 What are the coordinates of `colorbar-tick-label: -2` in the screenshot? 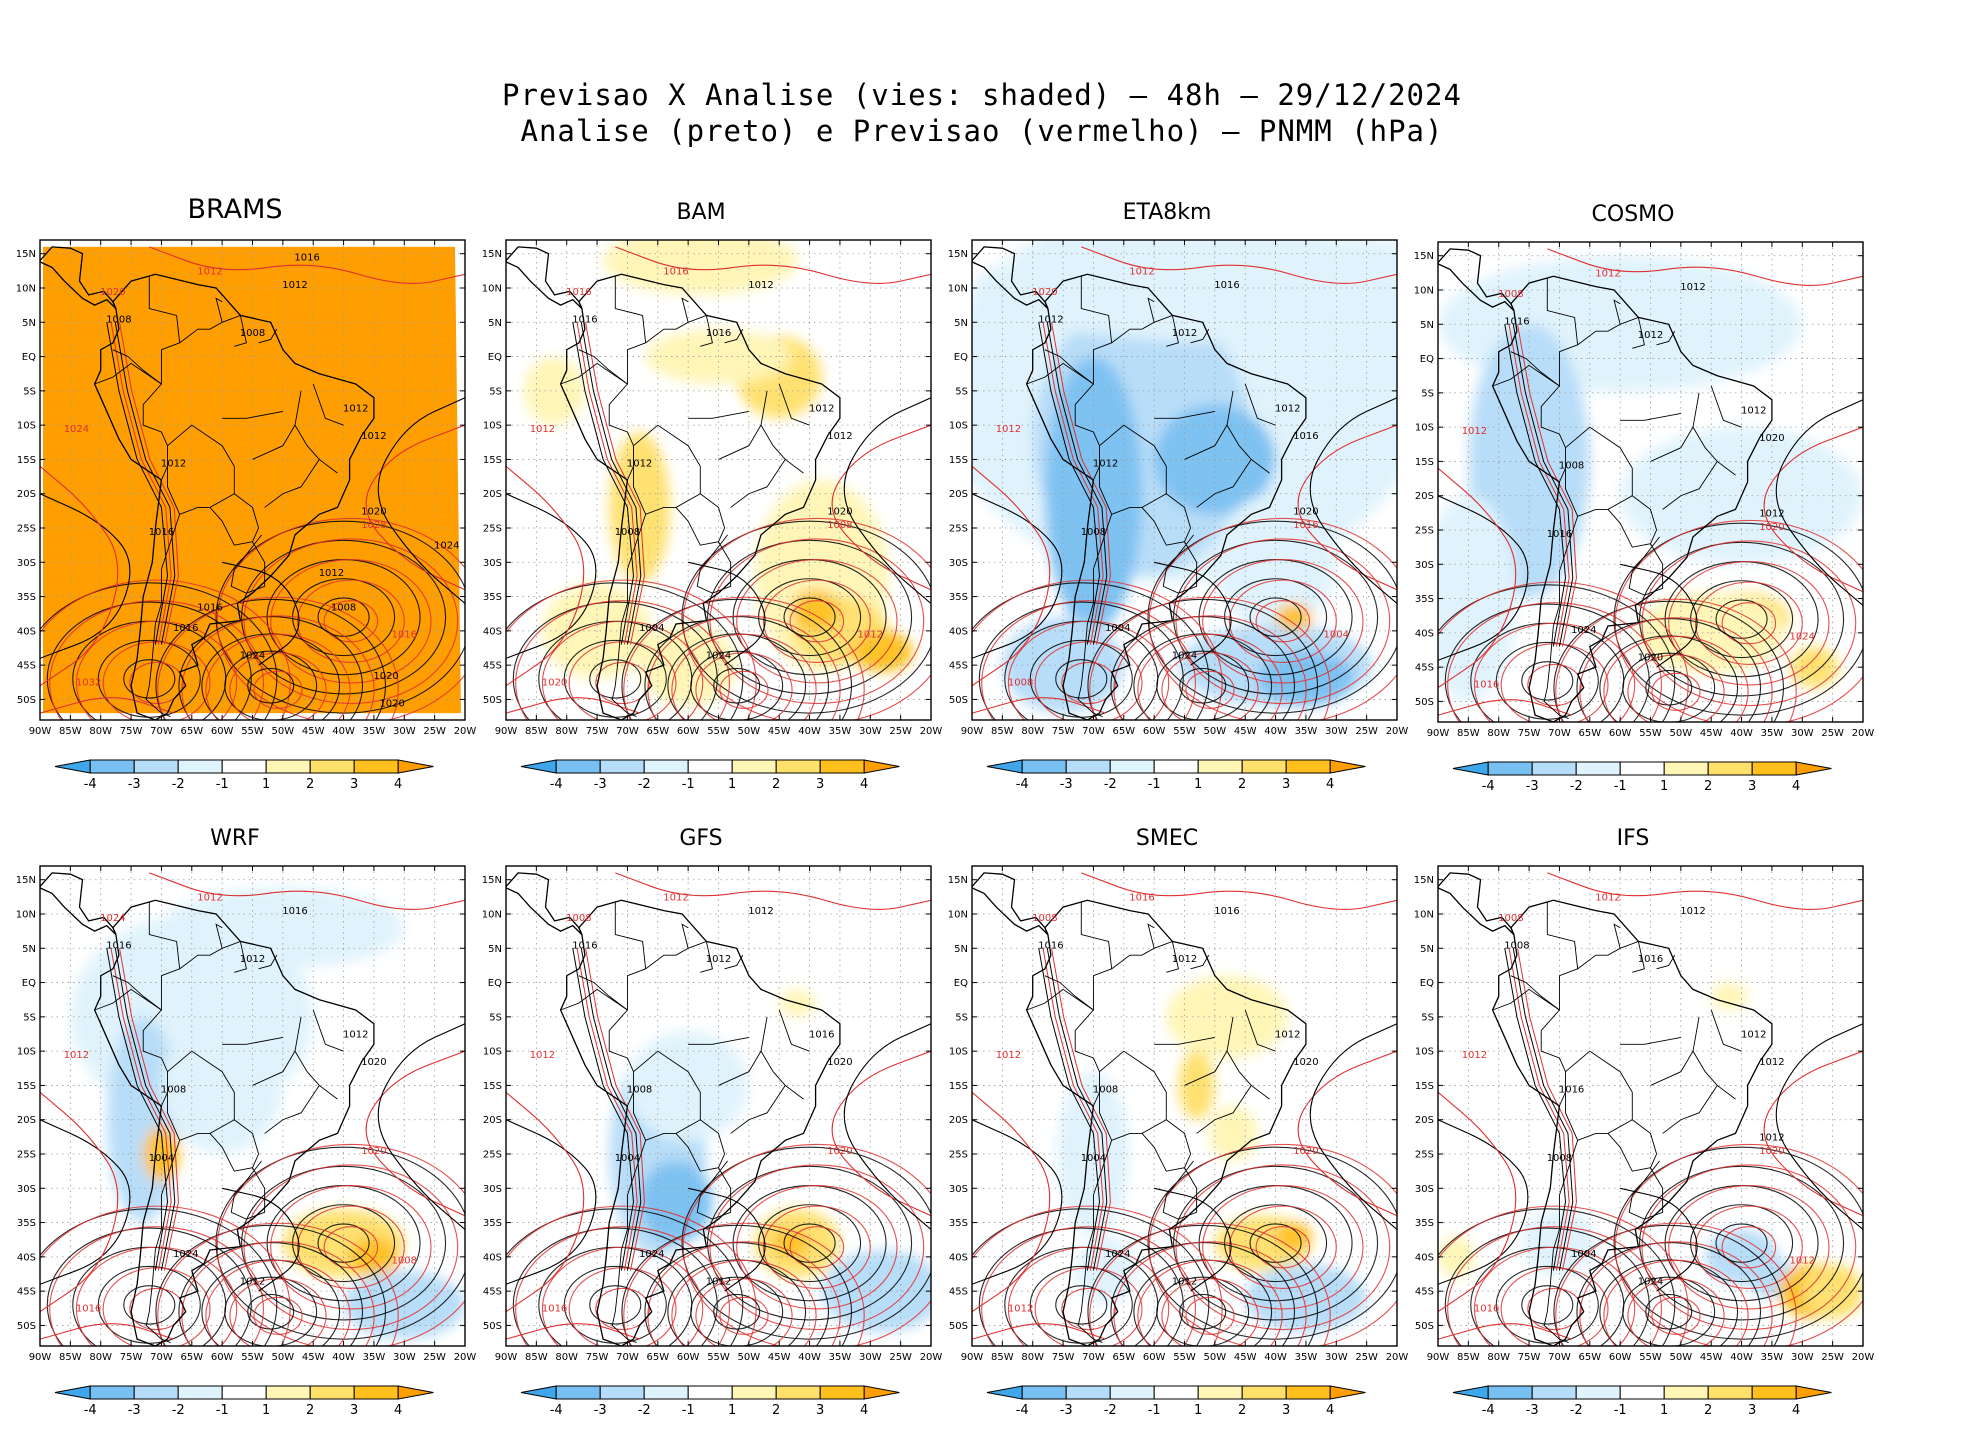 It's located at (1110, 784).